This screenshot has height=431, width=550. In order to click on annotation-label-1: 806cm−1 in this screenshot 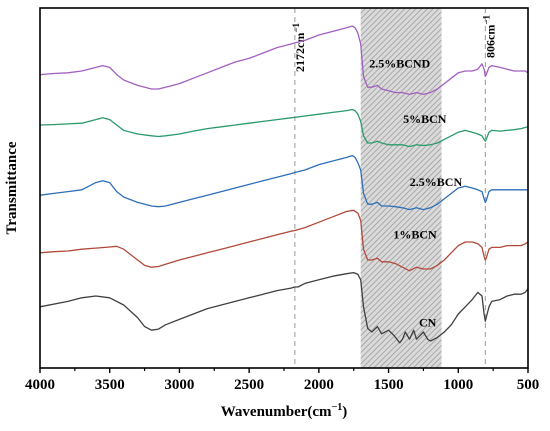, I will do `click(489, 36)`.